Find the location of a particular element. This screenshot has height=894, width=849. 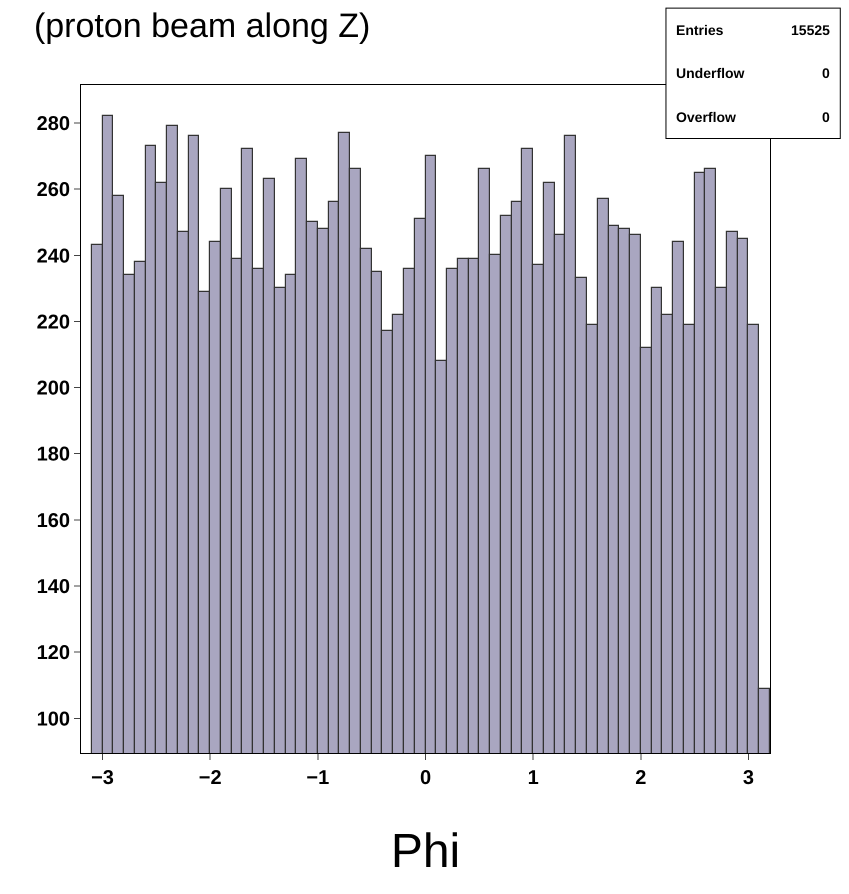

x-tick-label: 0 is located at coordinates (426, 778).